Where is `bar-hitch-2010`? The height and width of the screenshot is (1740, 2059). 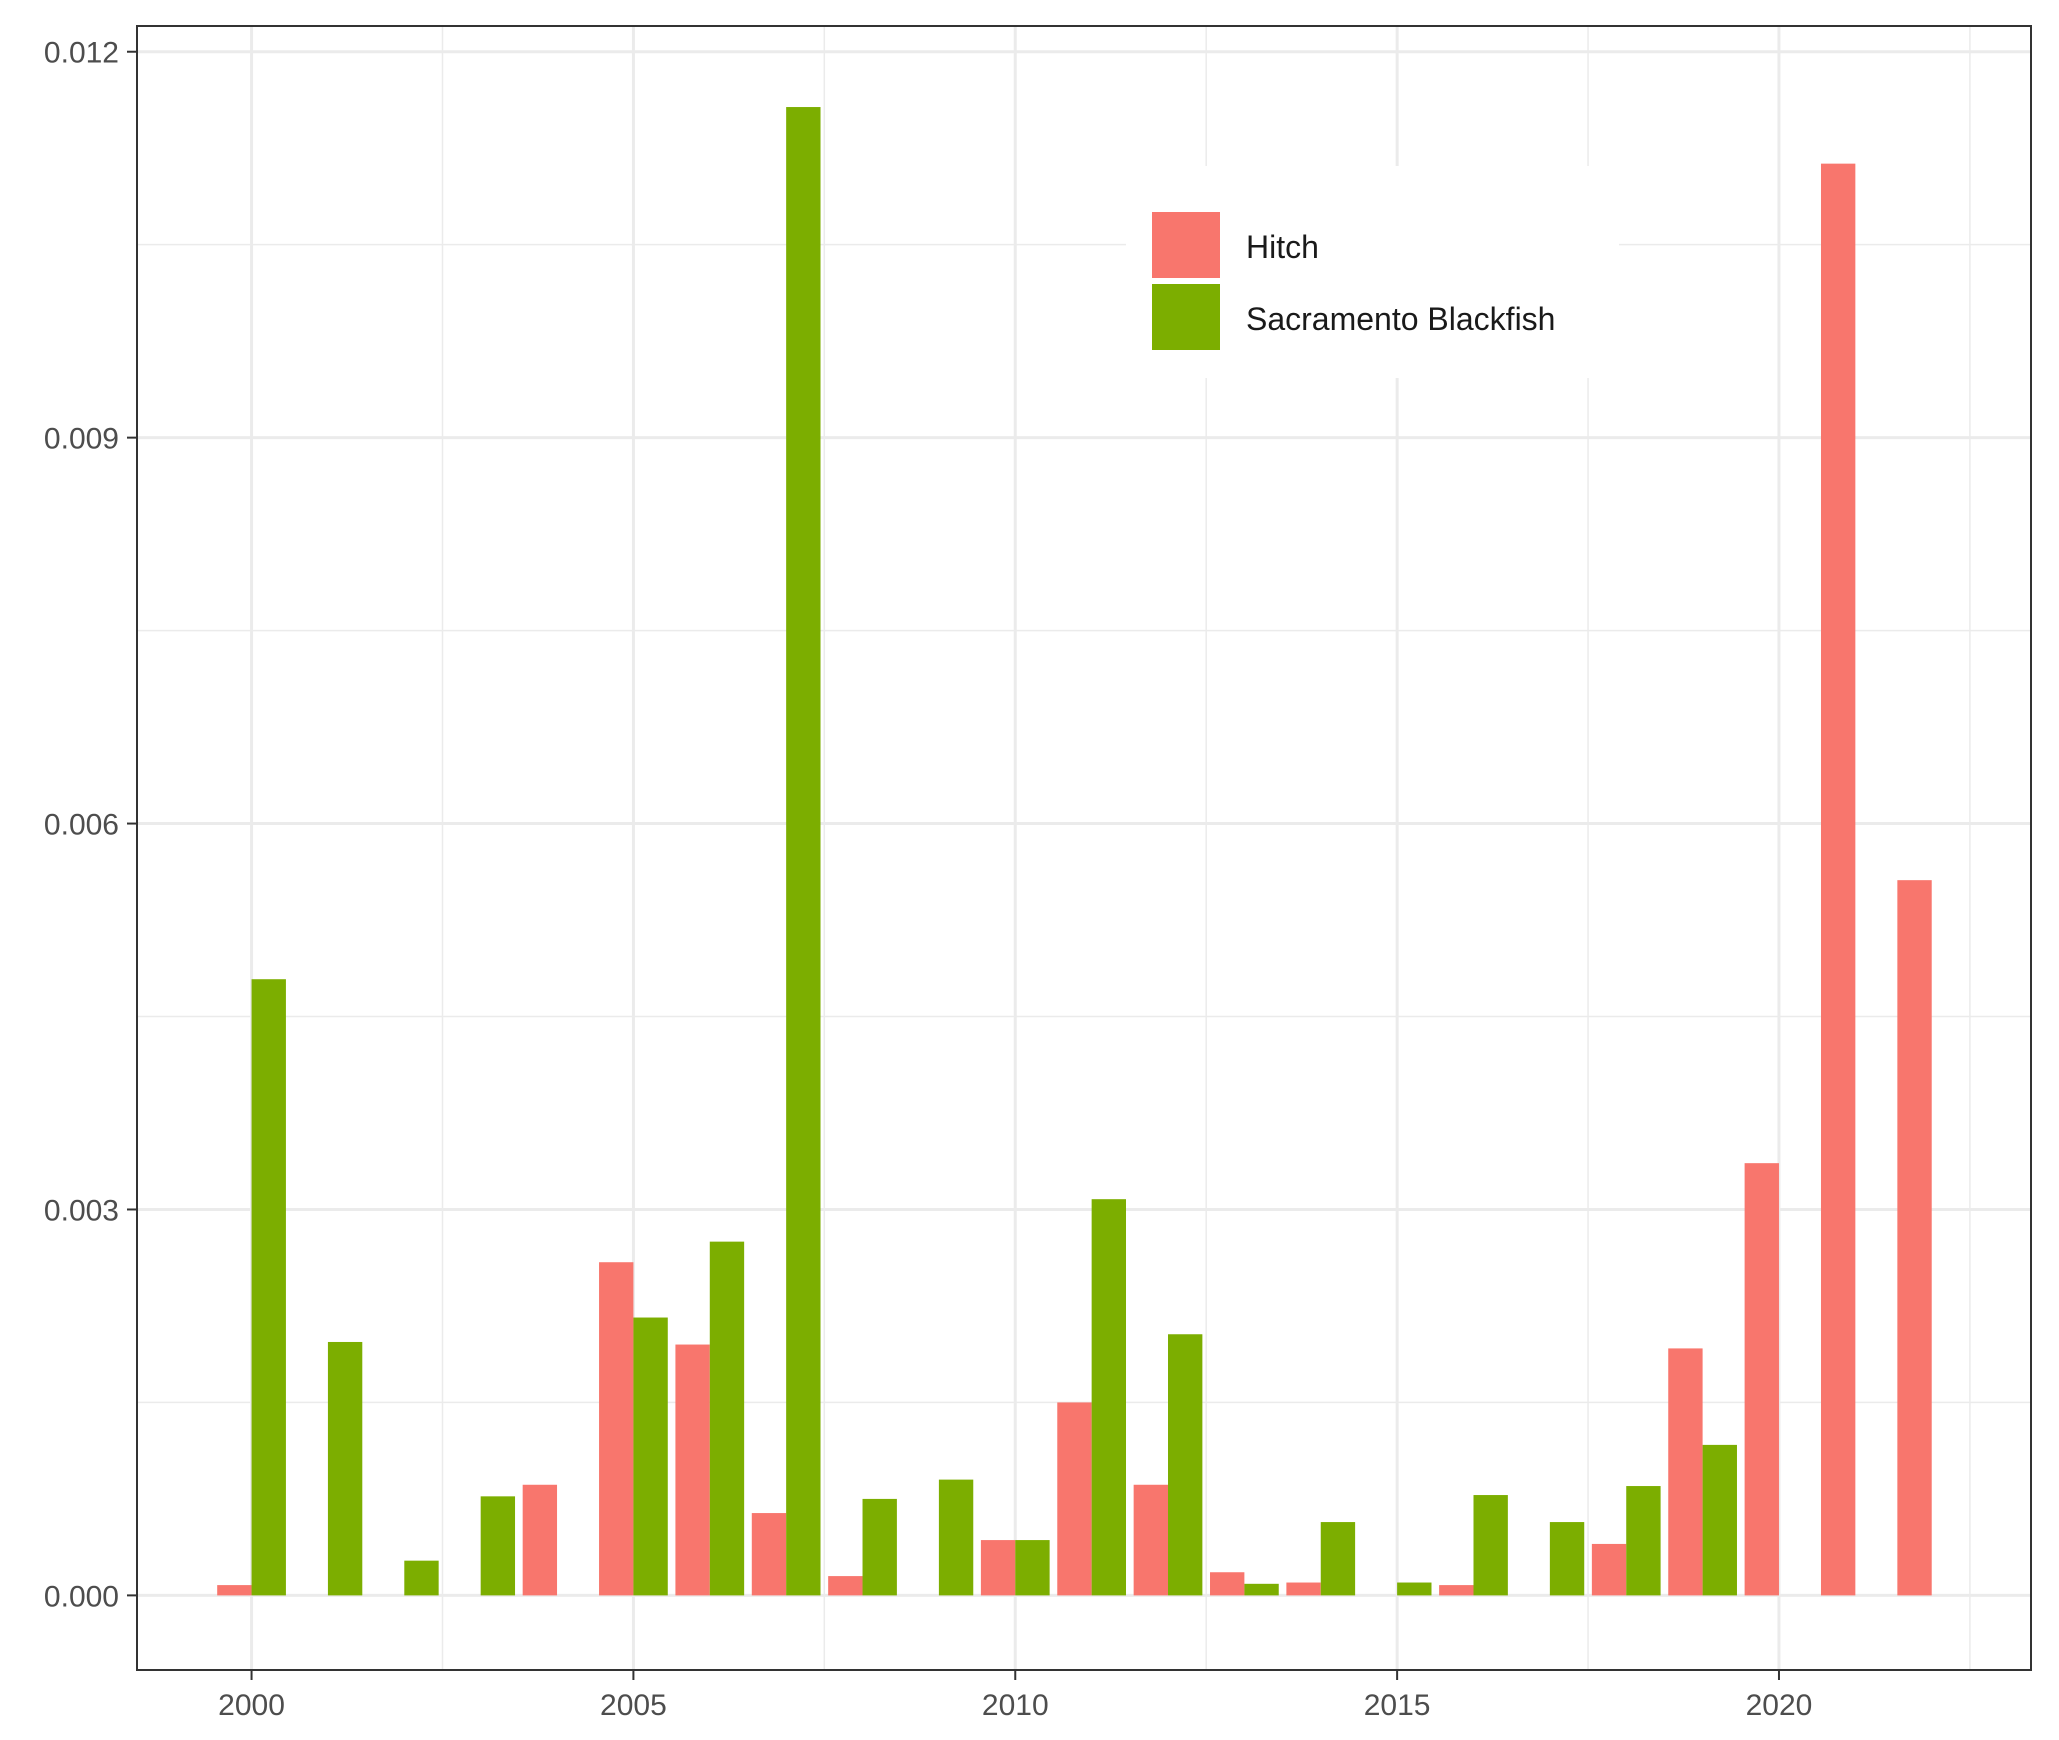 bar-hitch-2010 is located at coordinates (998, 1568).